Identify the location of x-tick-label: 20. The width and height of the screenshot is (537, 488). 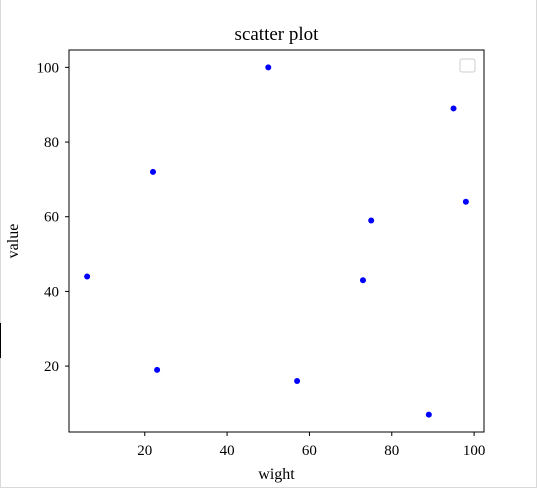
(144, 451).